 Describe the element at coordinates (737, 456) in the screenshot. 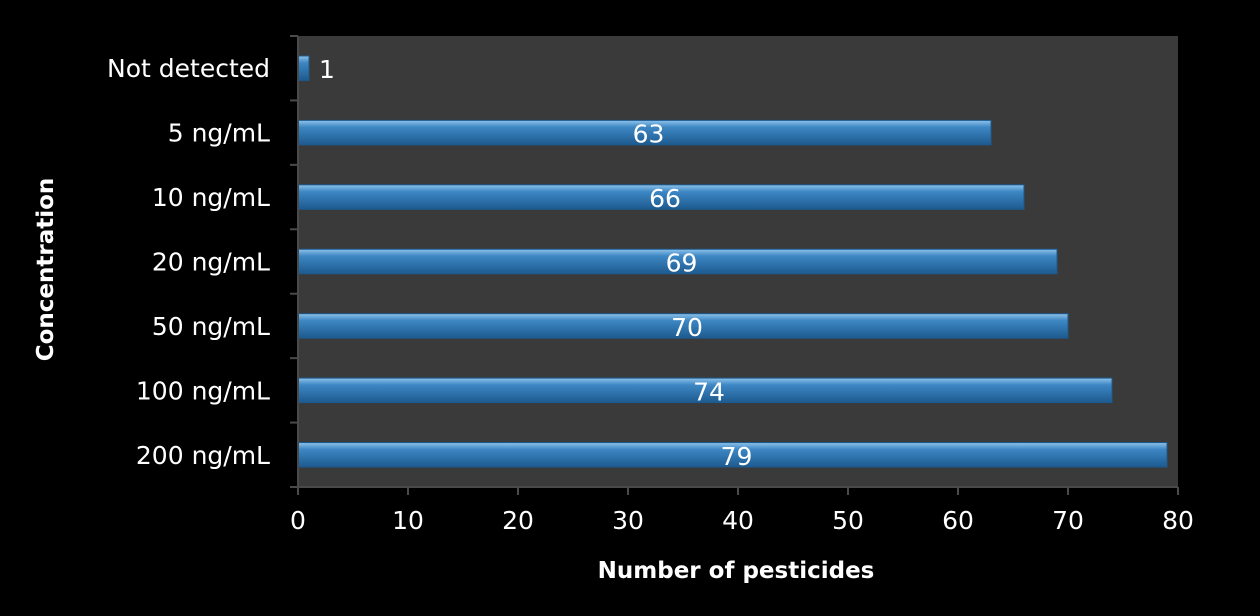

I see `data-label: 79` at that location.